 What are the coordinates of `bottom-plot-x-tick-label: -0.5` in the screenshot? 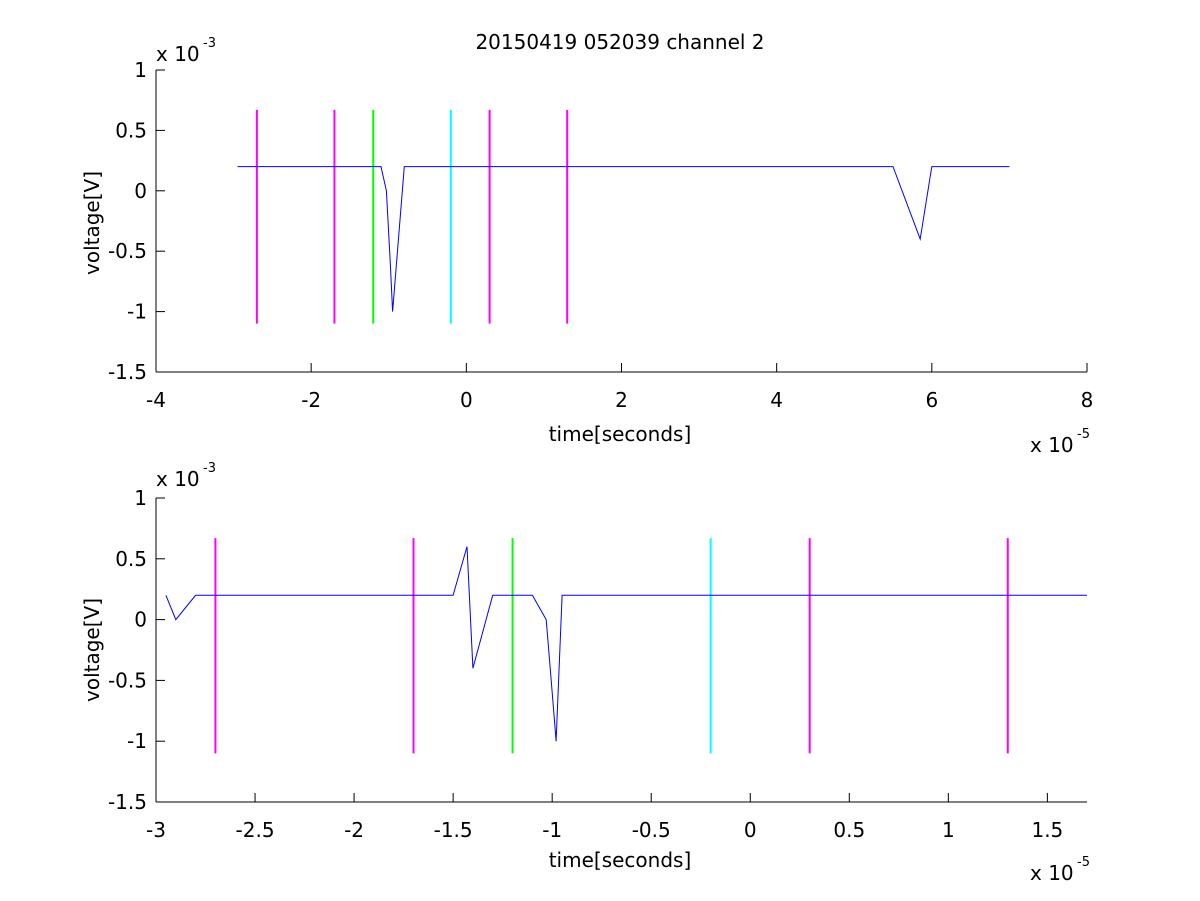 It's located at (651, 830).